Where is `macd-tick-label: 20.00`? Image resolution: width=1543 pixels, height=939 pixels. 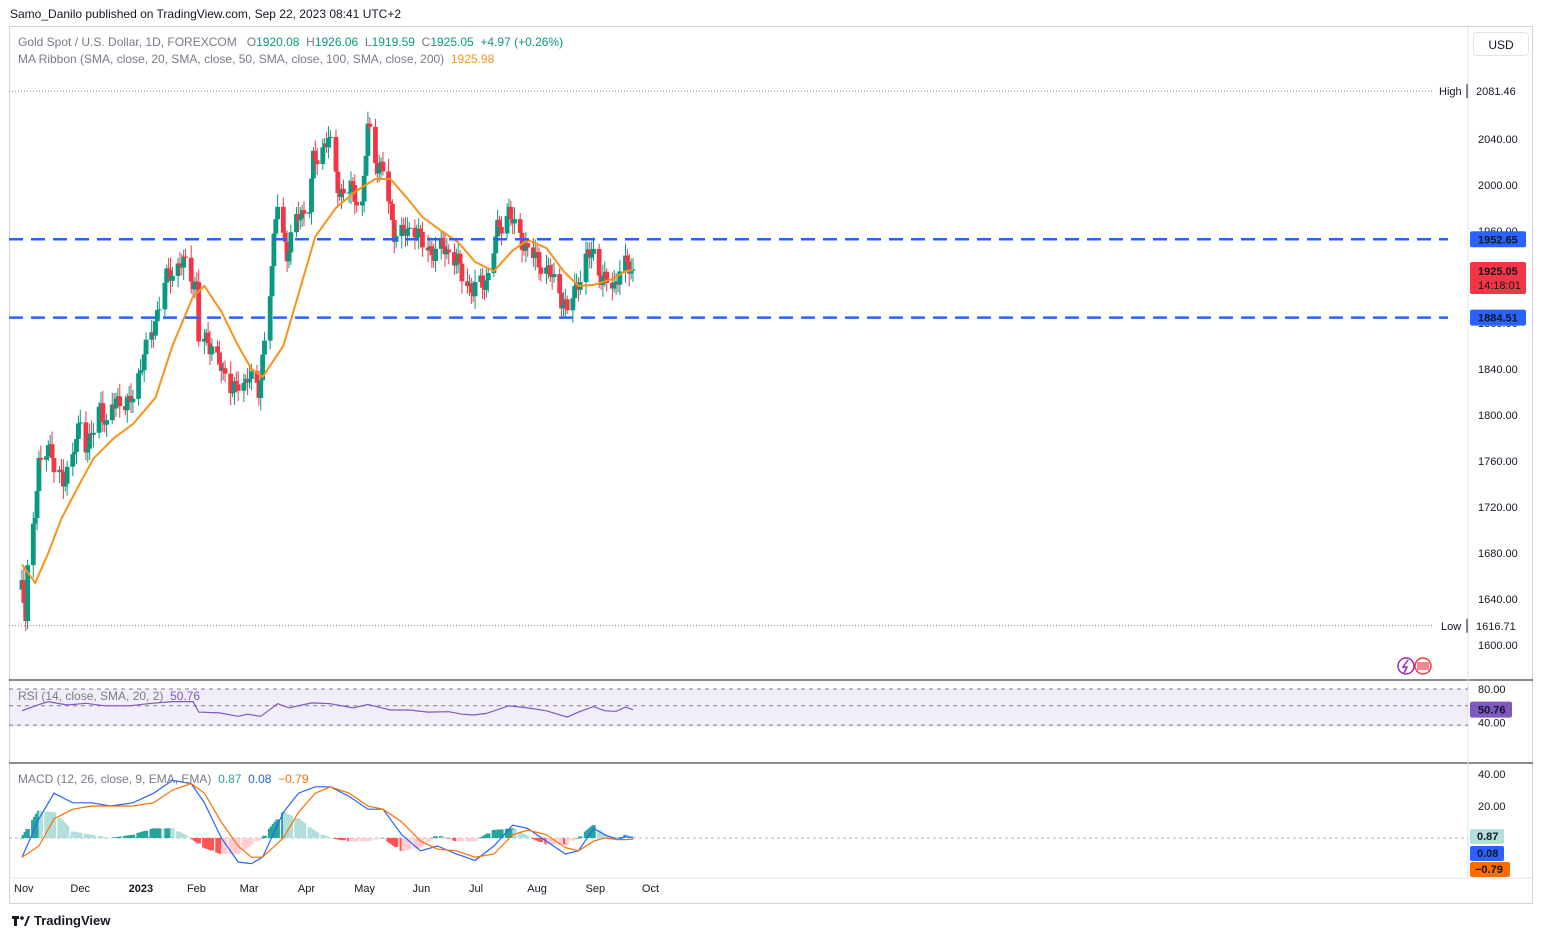 macd-tick-label: 20.00 is located at coordinates (1492, 807).